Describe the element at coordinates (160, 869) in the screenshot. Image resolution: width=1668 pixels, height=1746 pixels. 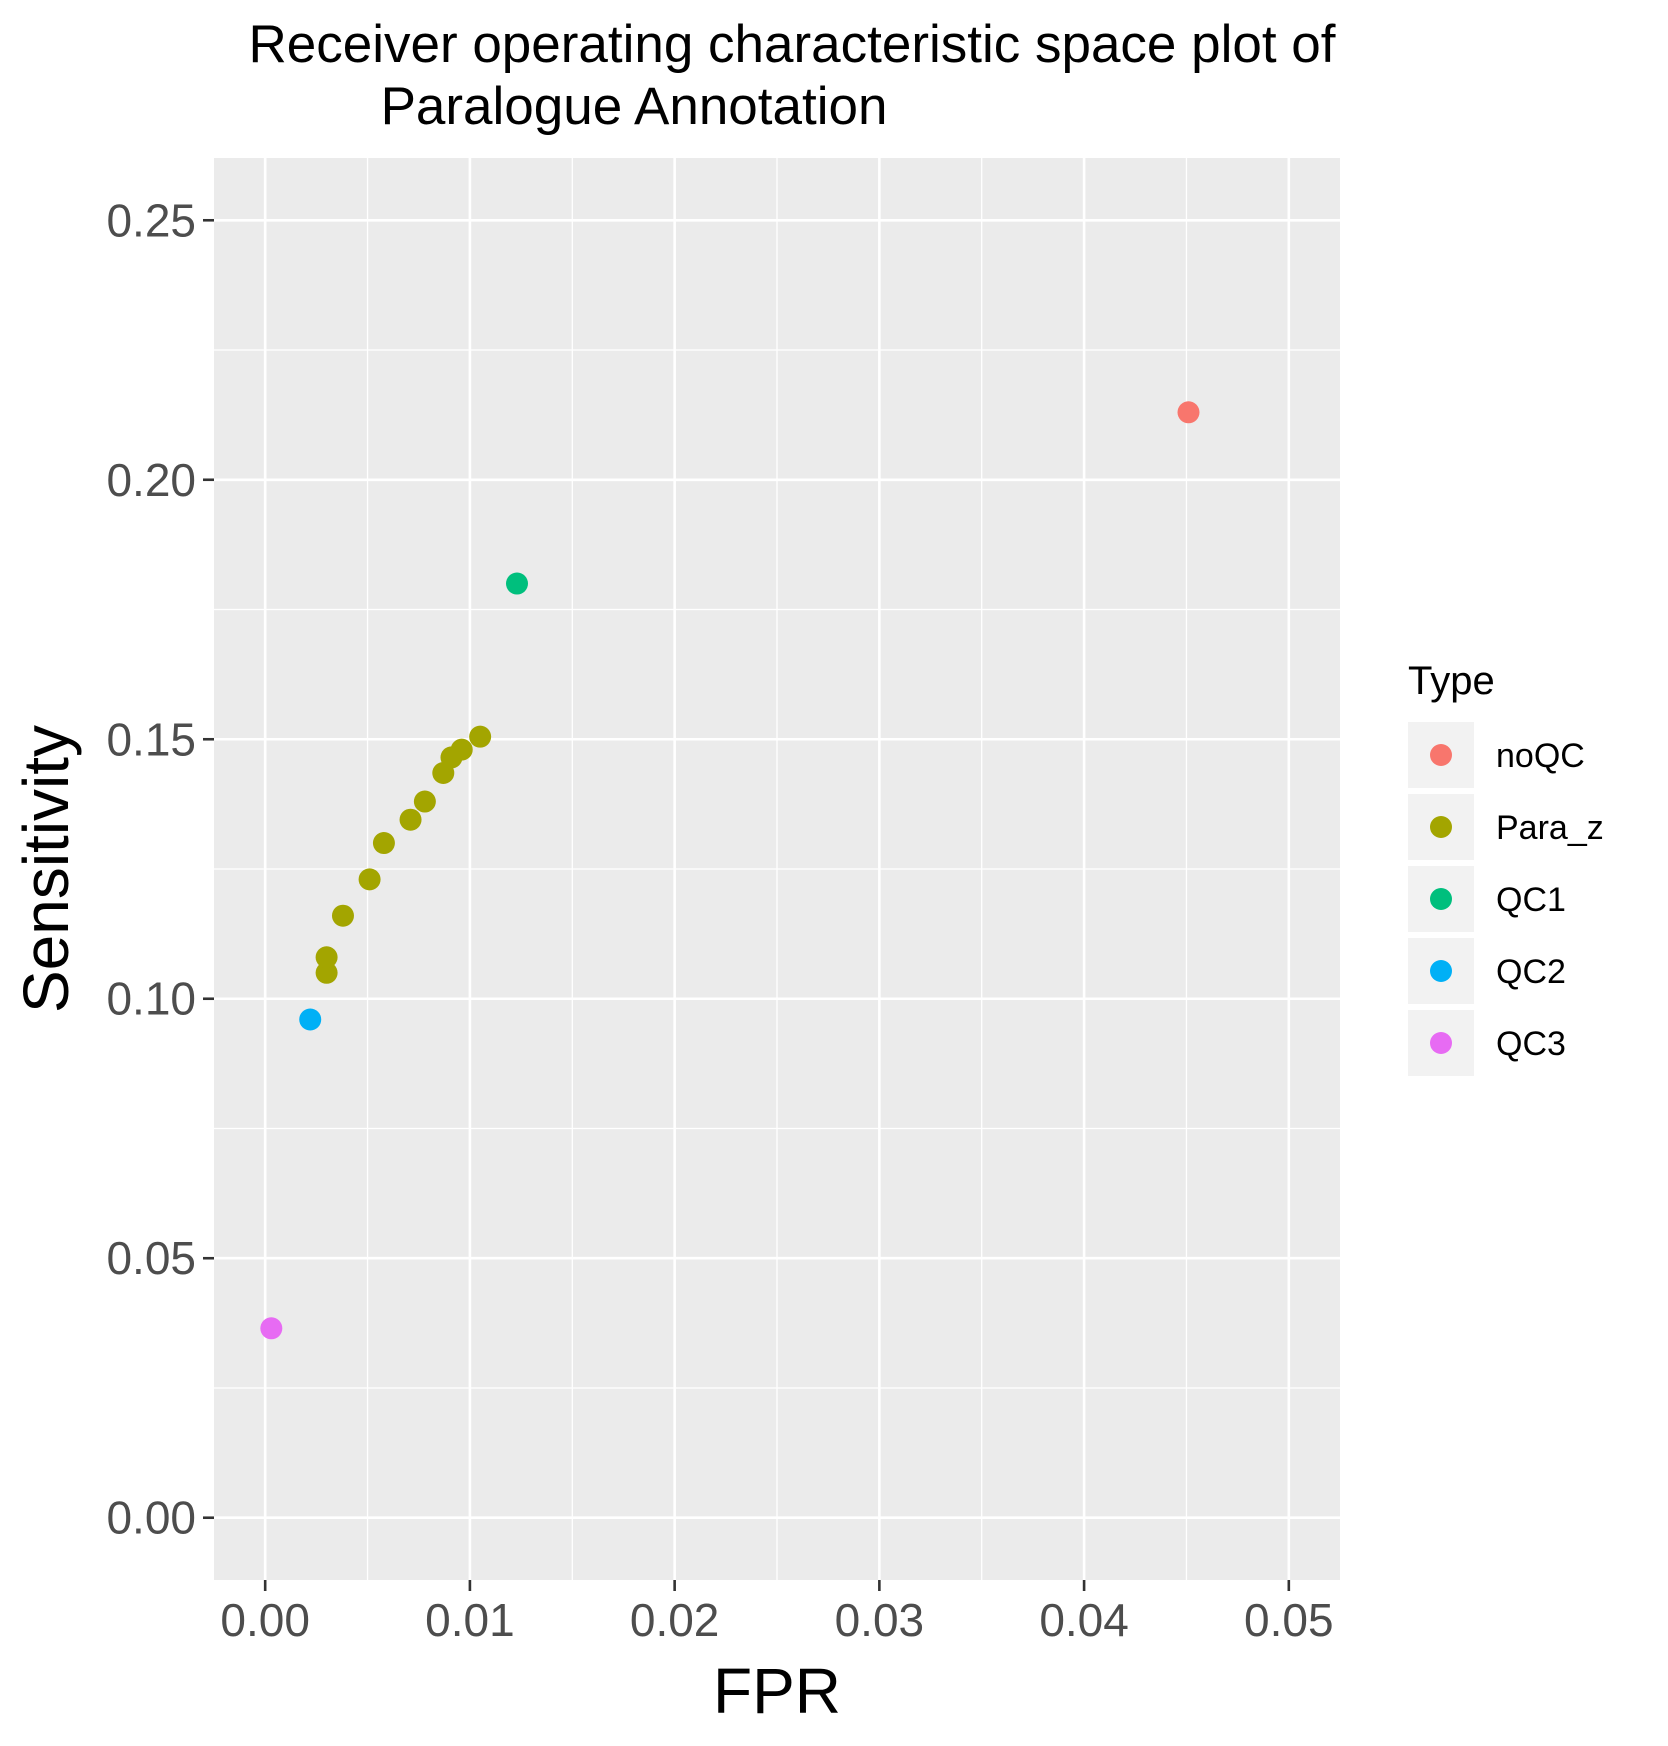
I see `y-axis: 0.00 0.05 0.10 0.15 0.20 0.25` at that location.